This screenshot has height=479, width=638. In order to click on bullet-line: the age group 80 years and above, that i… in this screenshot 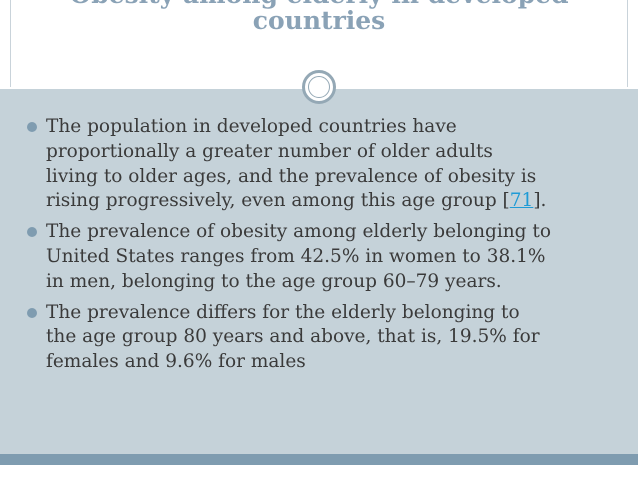, I will do `click(293, 337)`.